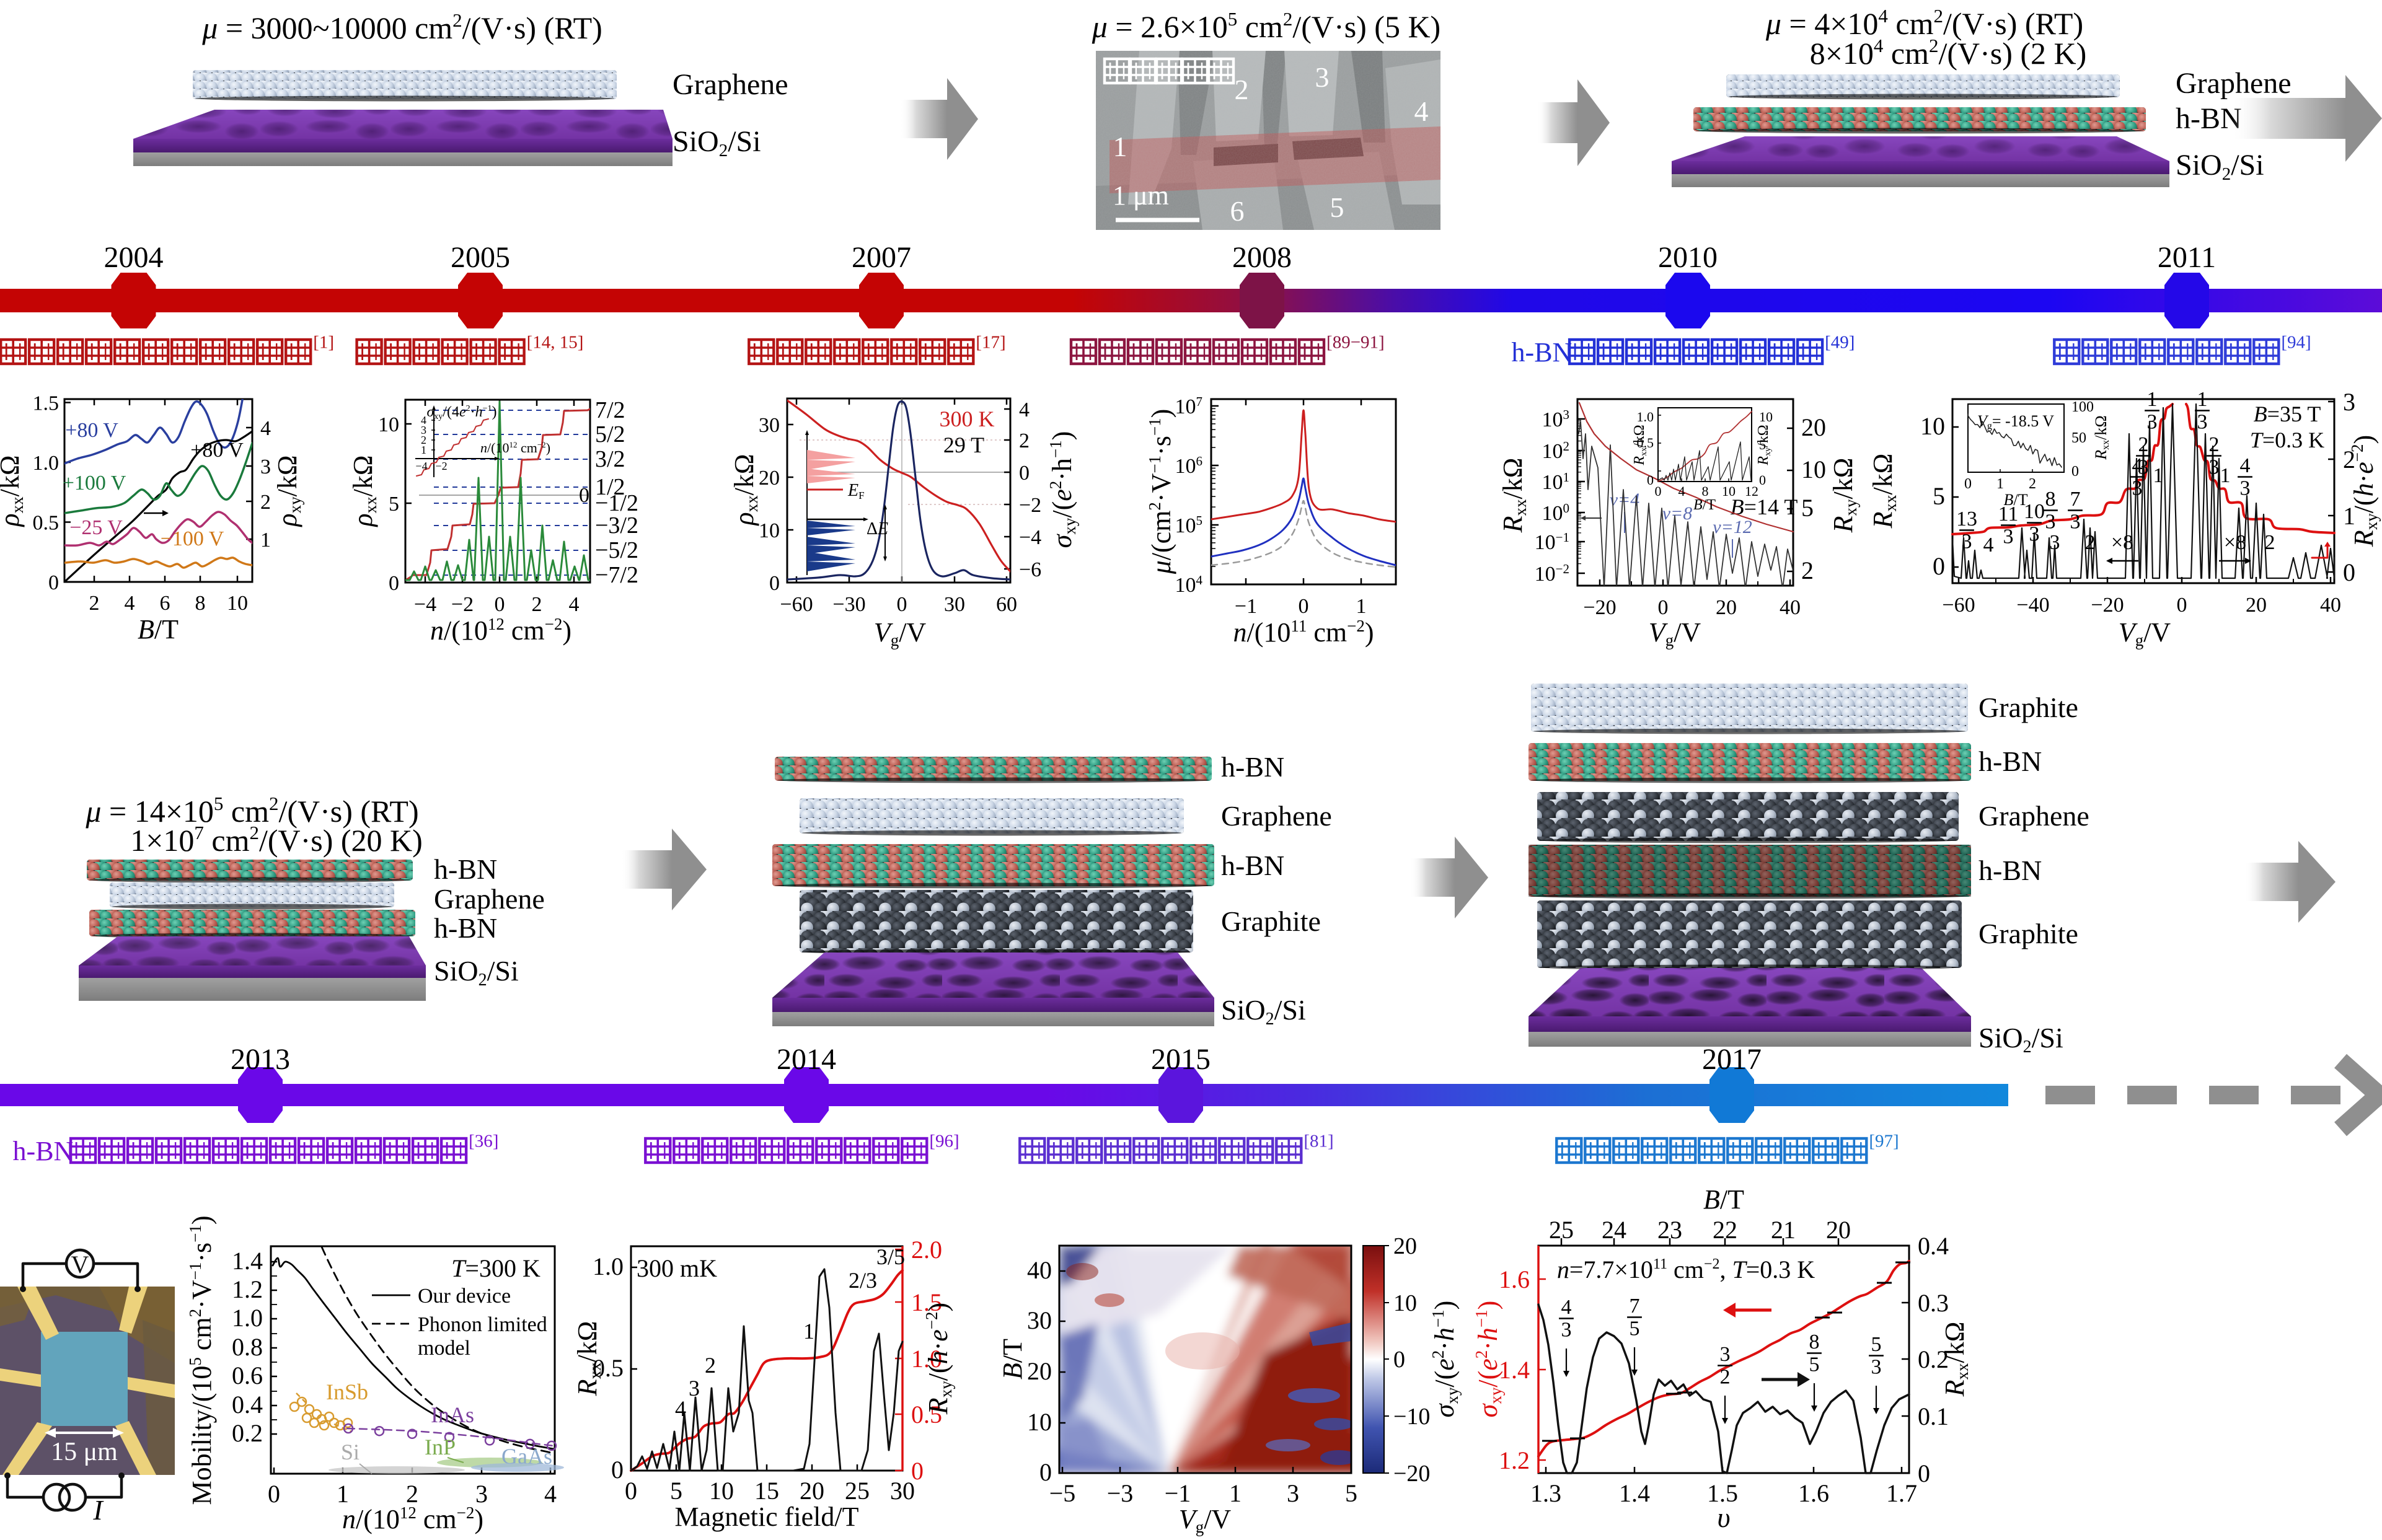  Describe the element at coordinates (1006, 604) in the screenshot. I see `svg-text: 60` at that location.